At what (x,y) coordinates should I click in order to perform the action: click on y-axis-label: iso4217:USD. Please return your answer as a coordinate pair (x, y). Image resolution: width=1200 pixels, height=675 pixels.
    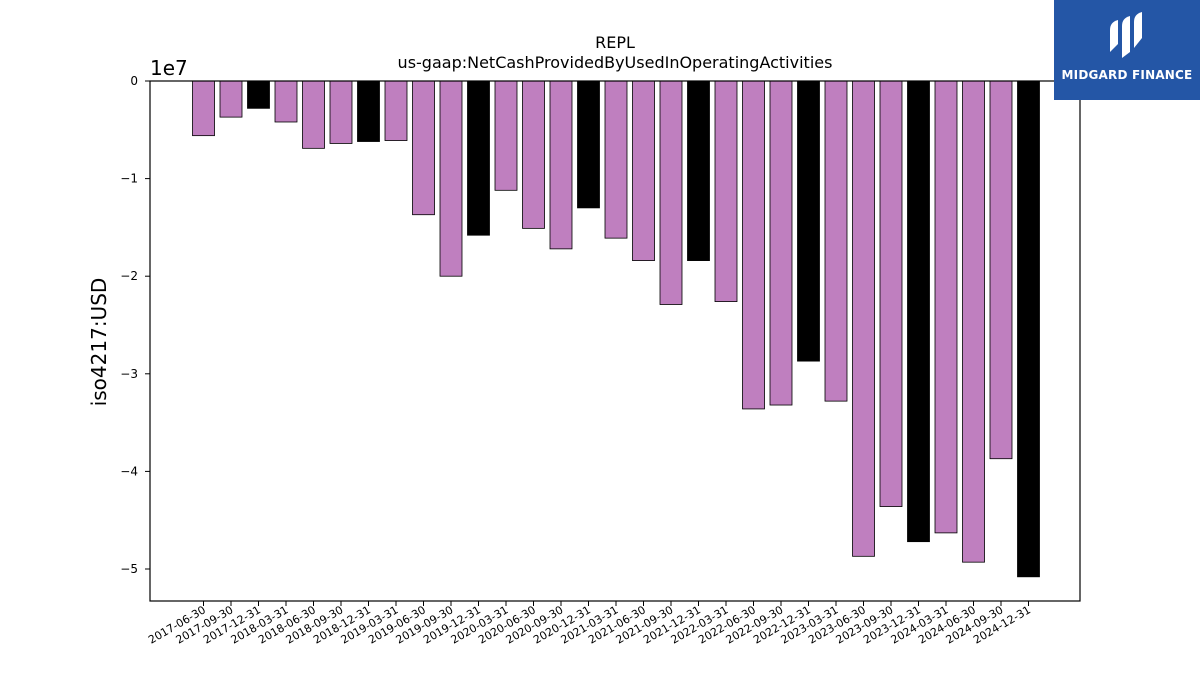
    Looking at the image, I should click on (99, 342).